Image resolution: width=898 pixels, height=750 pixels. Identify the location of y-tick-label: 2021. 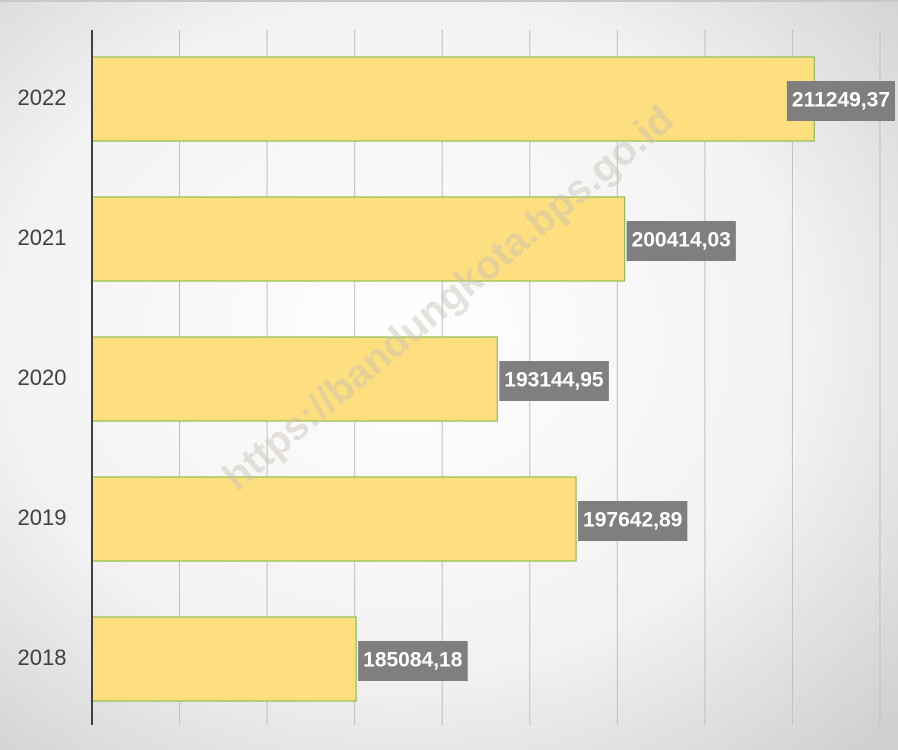
(42, 237).